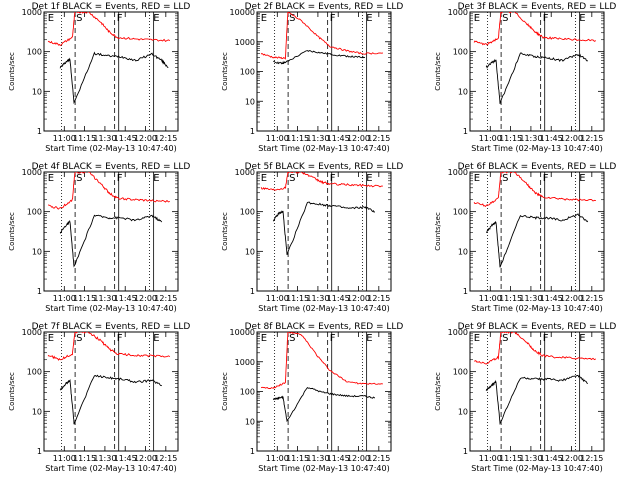 This screenshot has height=480, width=640. I want to click on chart-3-x-tick-label: 11:30, so click(530, 138).